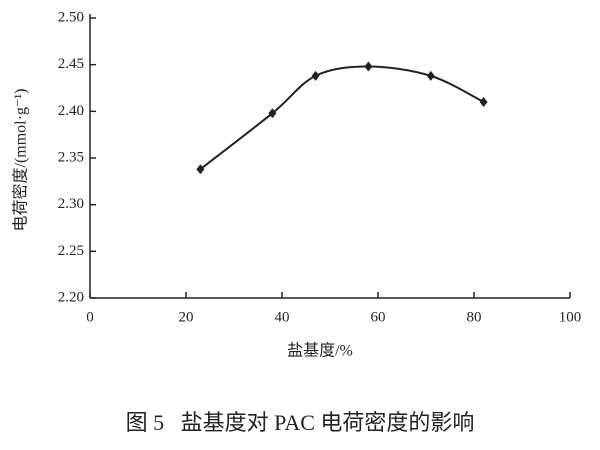 The image size is (600, 450). Describe the element at coordinates (300, 422) in the screenshot. I see `caption: 图 5 盐基度对 PAC 电荷密度的影响` at that location.